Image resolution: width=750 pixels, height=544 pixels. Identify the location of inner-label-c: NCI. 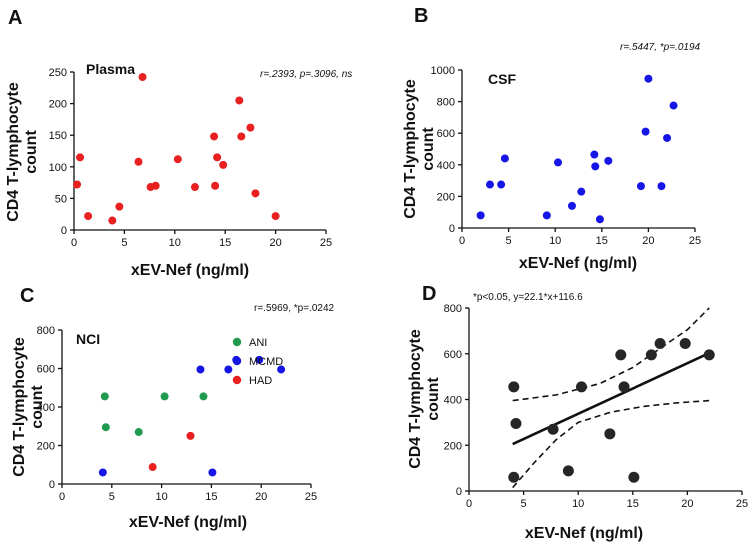
(88, 339).